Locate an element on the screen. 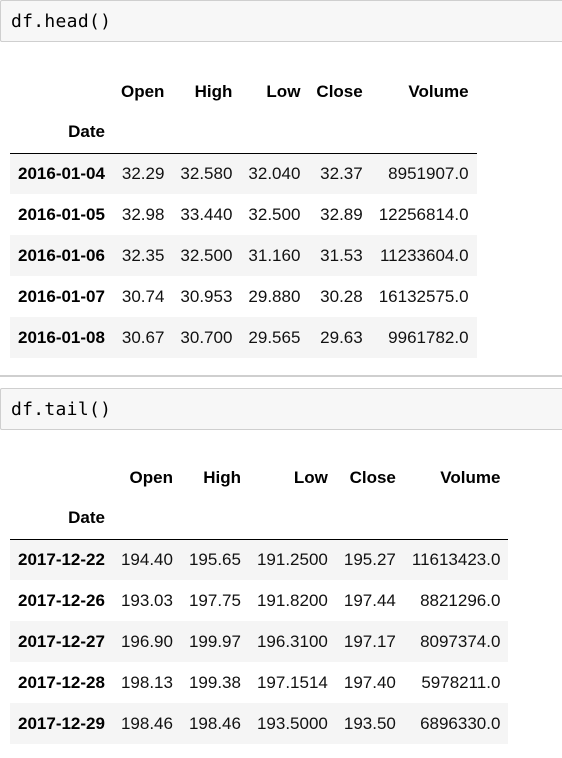  head-cell-low: 29.880 is located at coordinates (274, 296).